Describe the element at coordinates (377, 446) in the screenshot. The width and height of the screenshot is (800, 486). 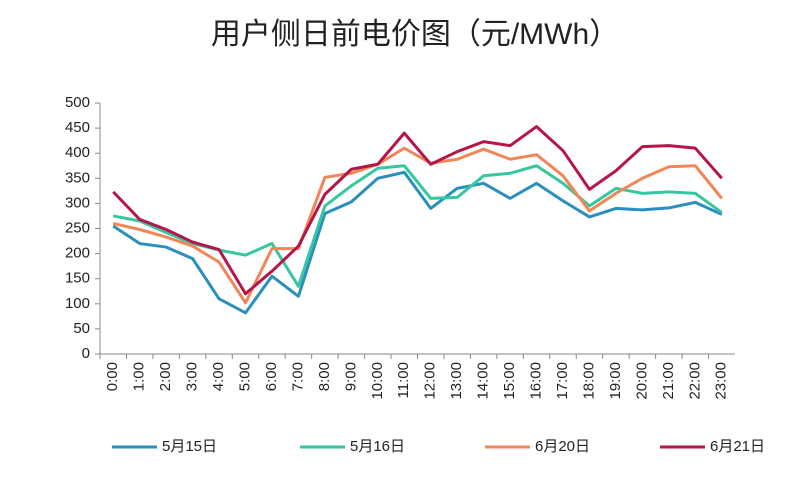
I see `legend-label: 5月16日` at that location.